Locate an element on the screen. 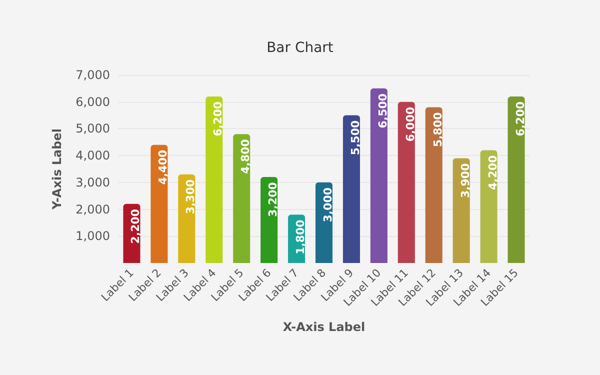 This screenshot has width=600, height=375. data-label: 5,500 is located at coordinates (355, 138).